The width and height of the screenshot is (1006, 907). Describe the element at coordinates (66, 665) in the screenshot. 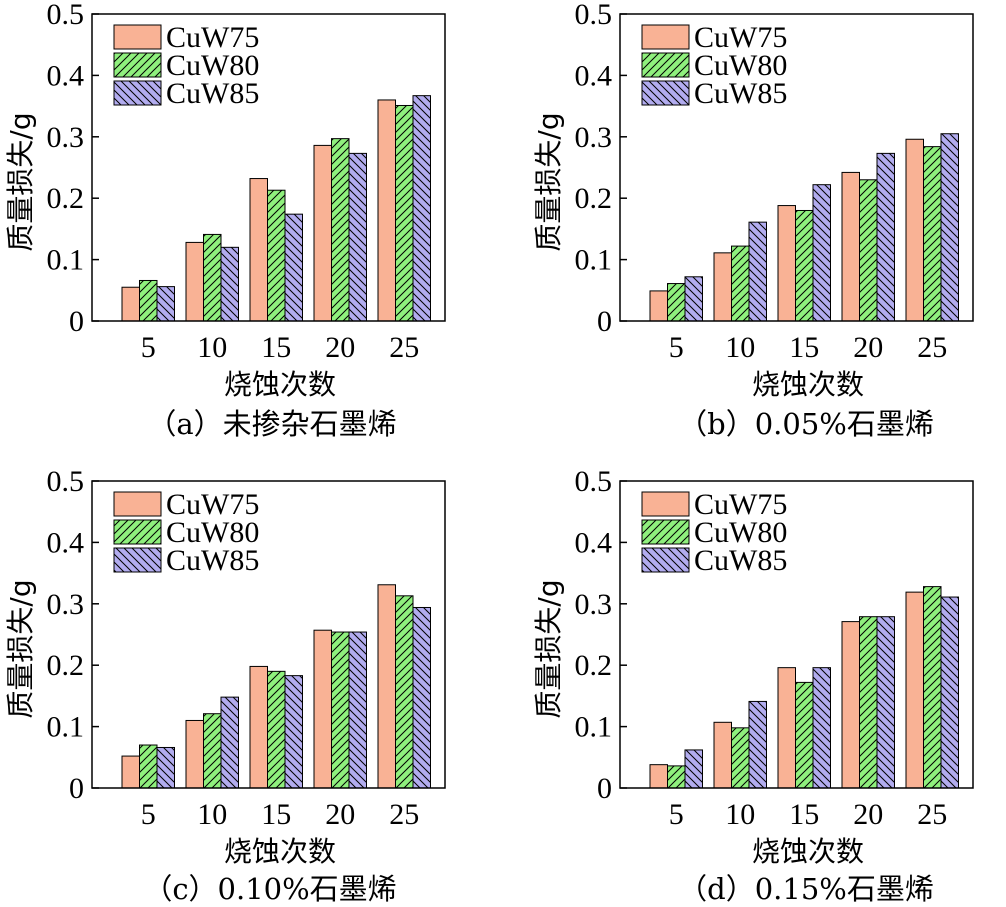

I see `y-tick-label: 0.2` at that location.